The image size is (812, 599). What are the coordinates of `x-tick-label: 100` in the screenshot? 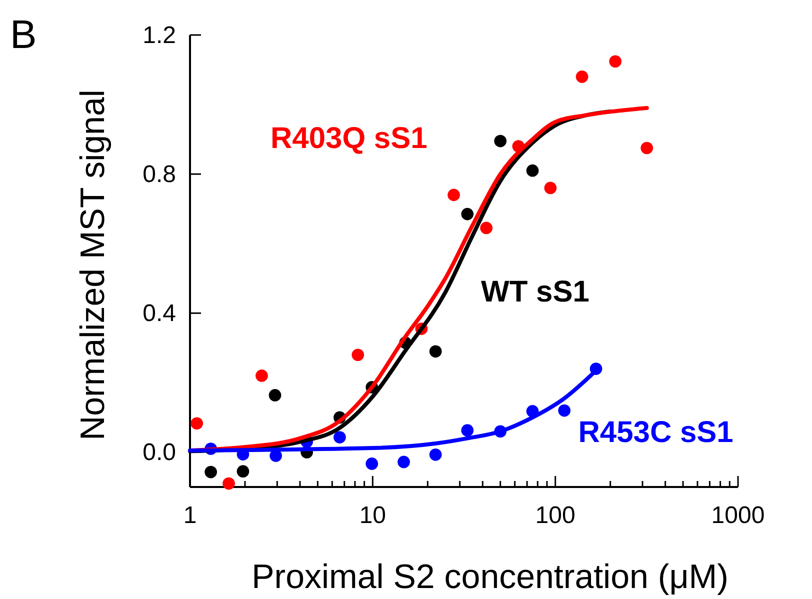 It's located at (555, 515).